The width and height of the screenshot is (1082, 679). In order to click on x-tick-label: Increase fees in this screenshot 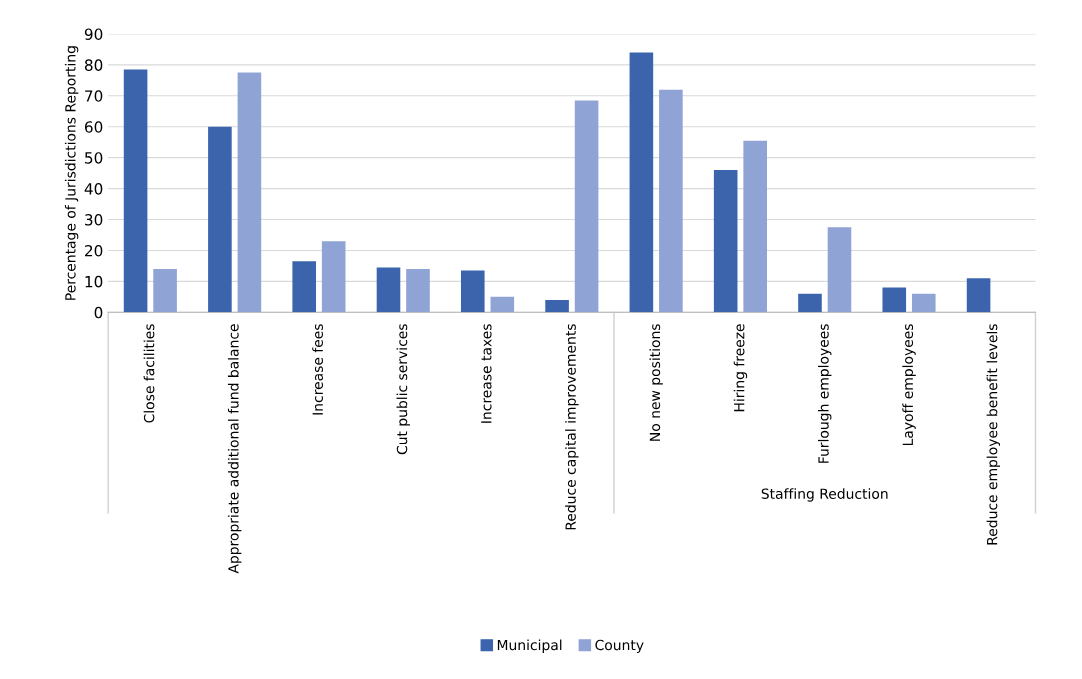, I will do `click(317, 369)`.